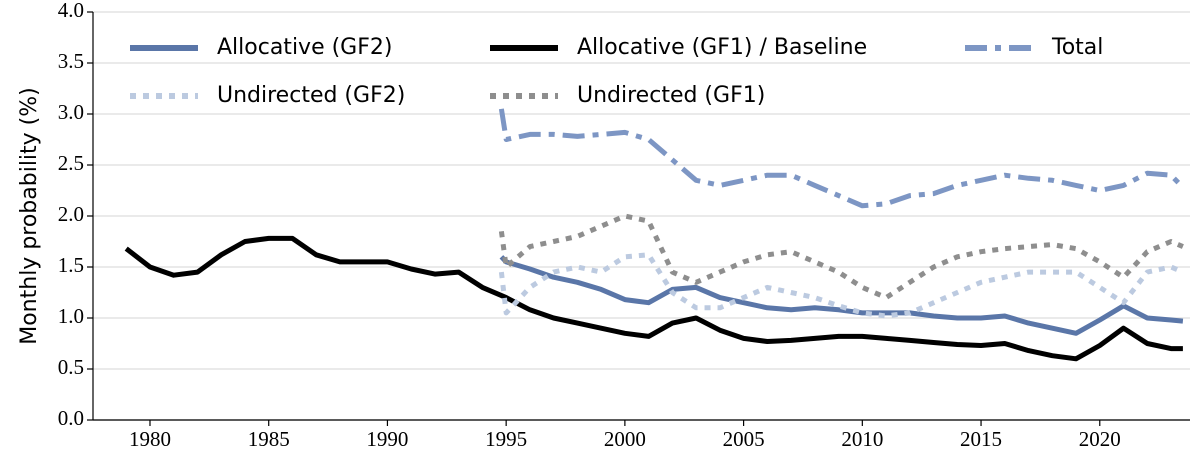 The height and width of the screenshot is (463, 1193). What do you see at coordinates (71, 214) in the screenshot?
I see `y-tick-label: 2.0` at bounding box center [71, 214].